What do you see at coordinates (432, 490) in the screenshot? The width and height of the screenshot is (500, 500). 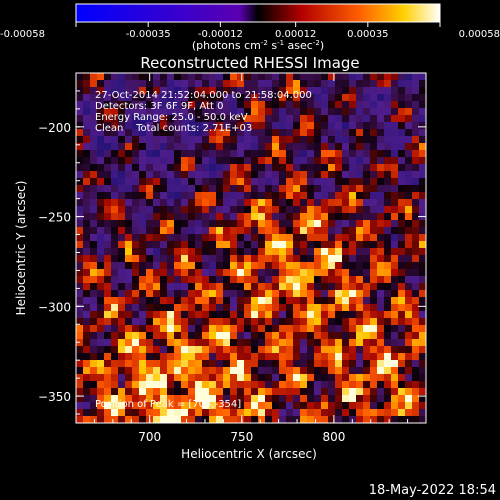 I see `footer-timestamp: 18-May-2022 18:54` at bounding box center [432, 490].